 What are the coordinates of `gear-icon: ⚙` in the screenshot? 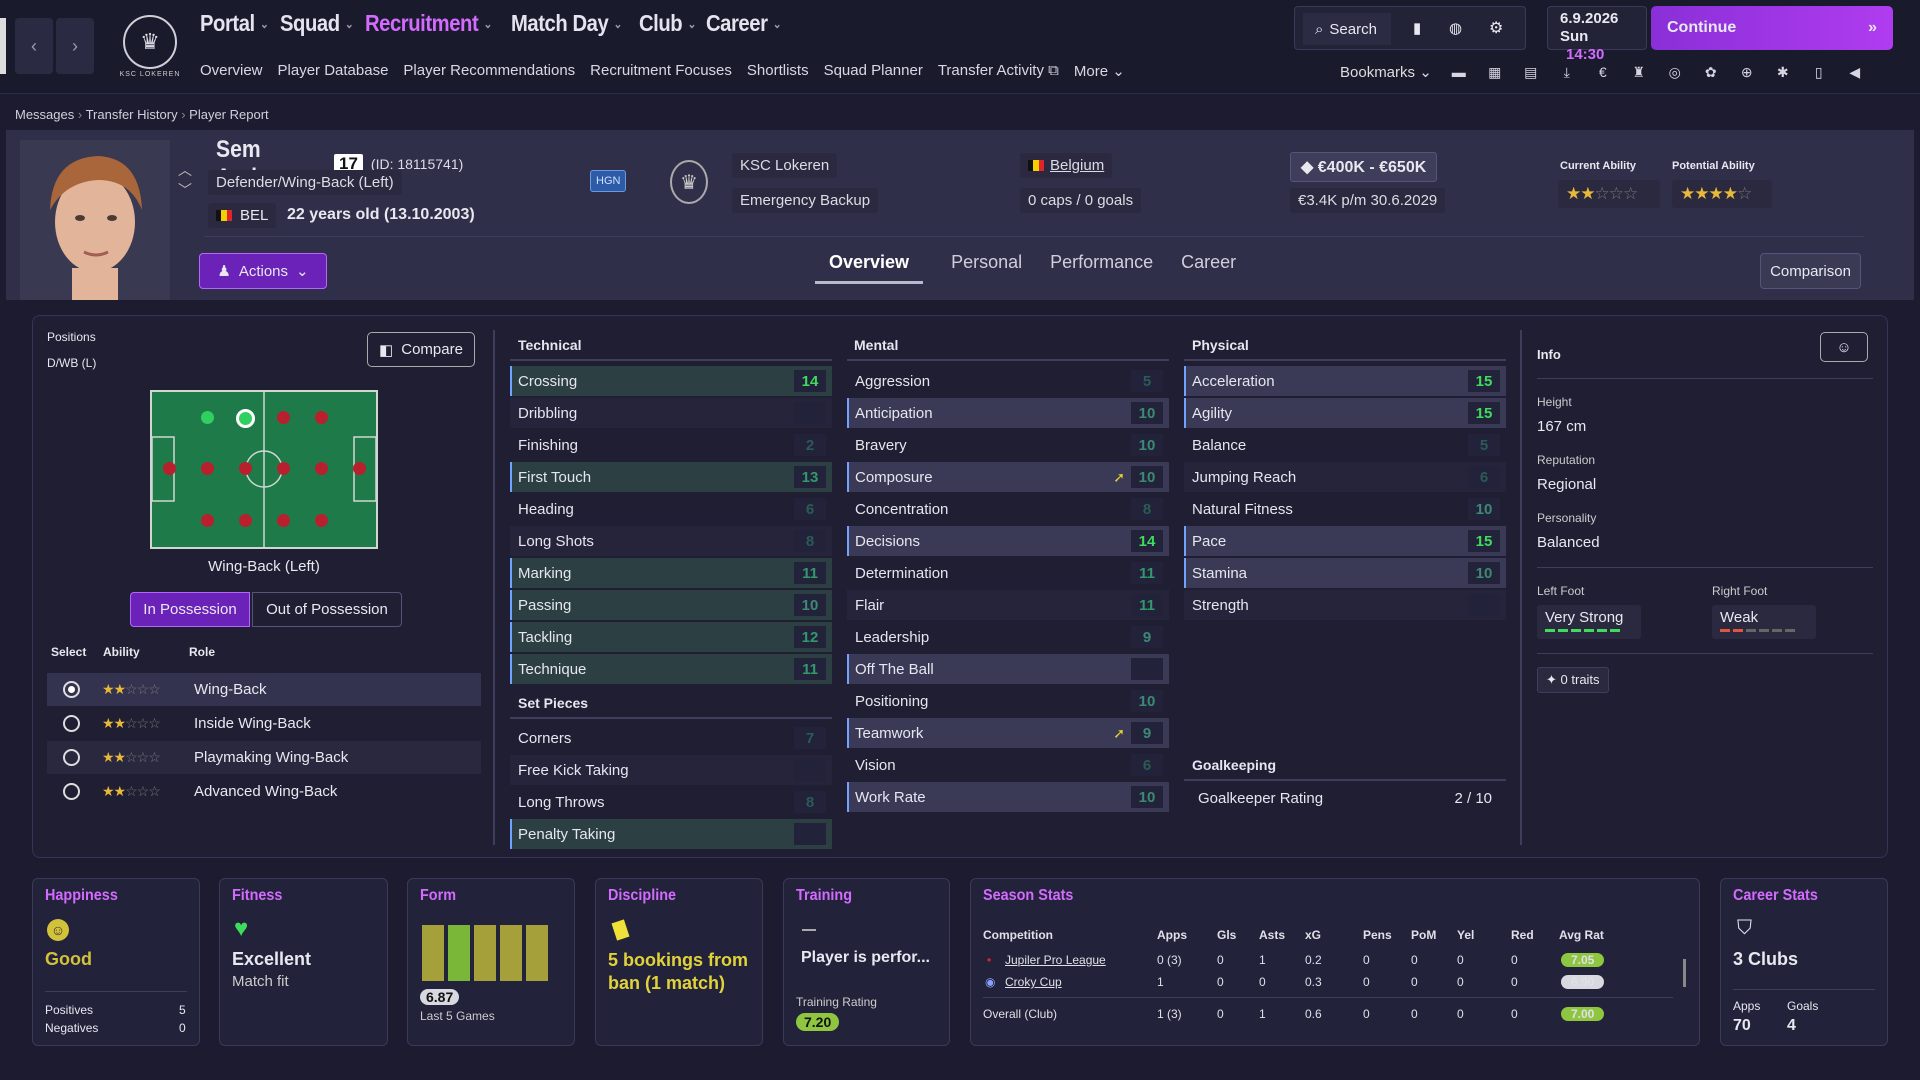 It's located at (1496, 28).